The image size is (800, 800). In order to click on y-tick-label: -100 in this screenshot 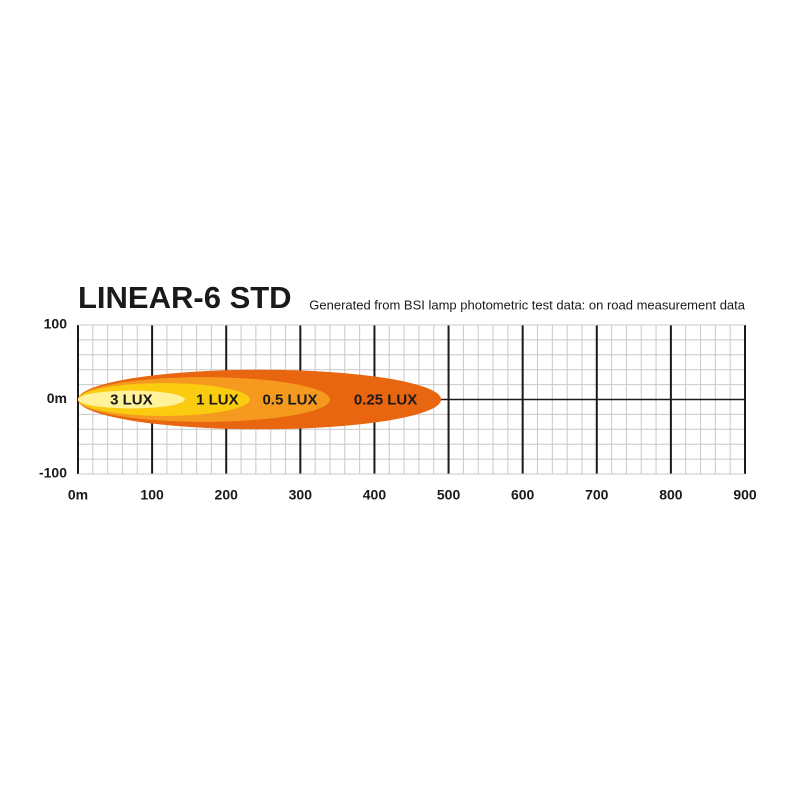, I will do `click(53, 473)`.